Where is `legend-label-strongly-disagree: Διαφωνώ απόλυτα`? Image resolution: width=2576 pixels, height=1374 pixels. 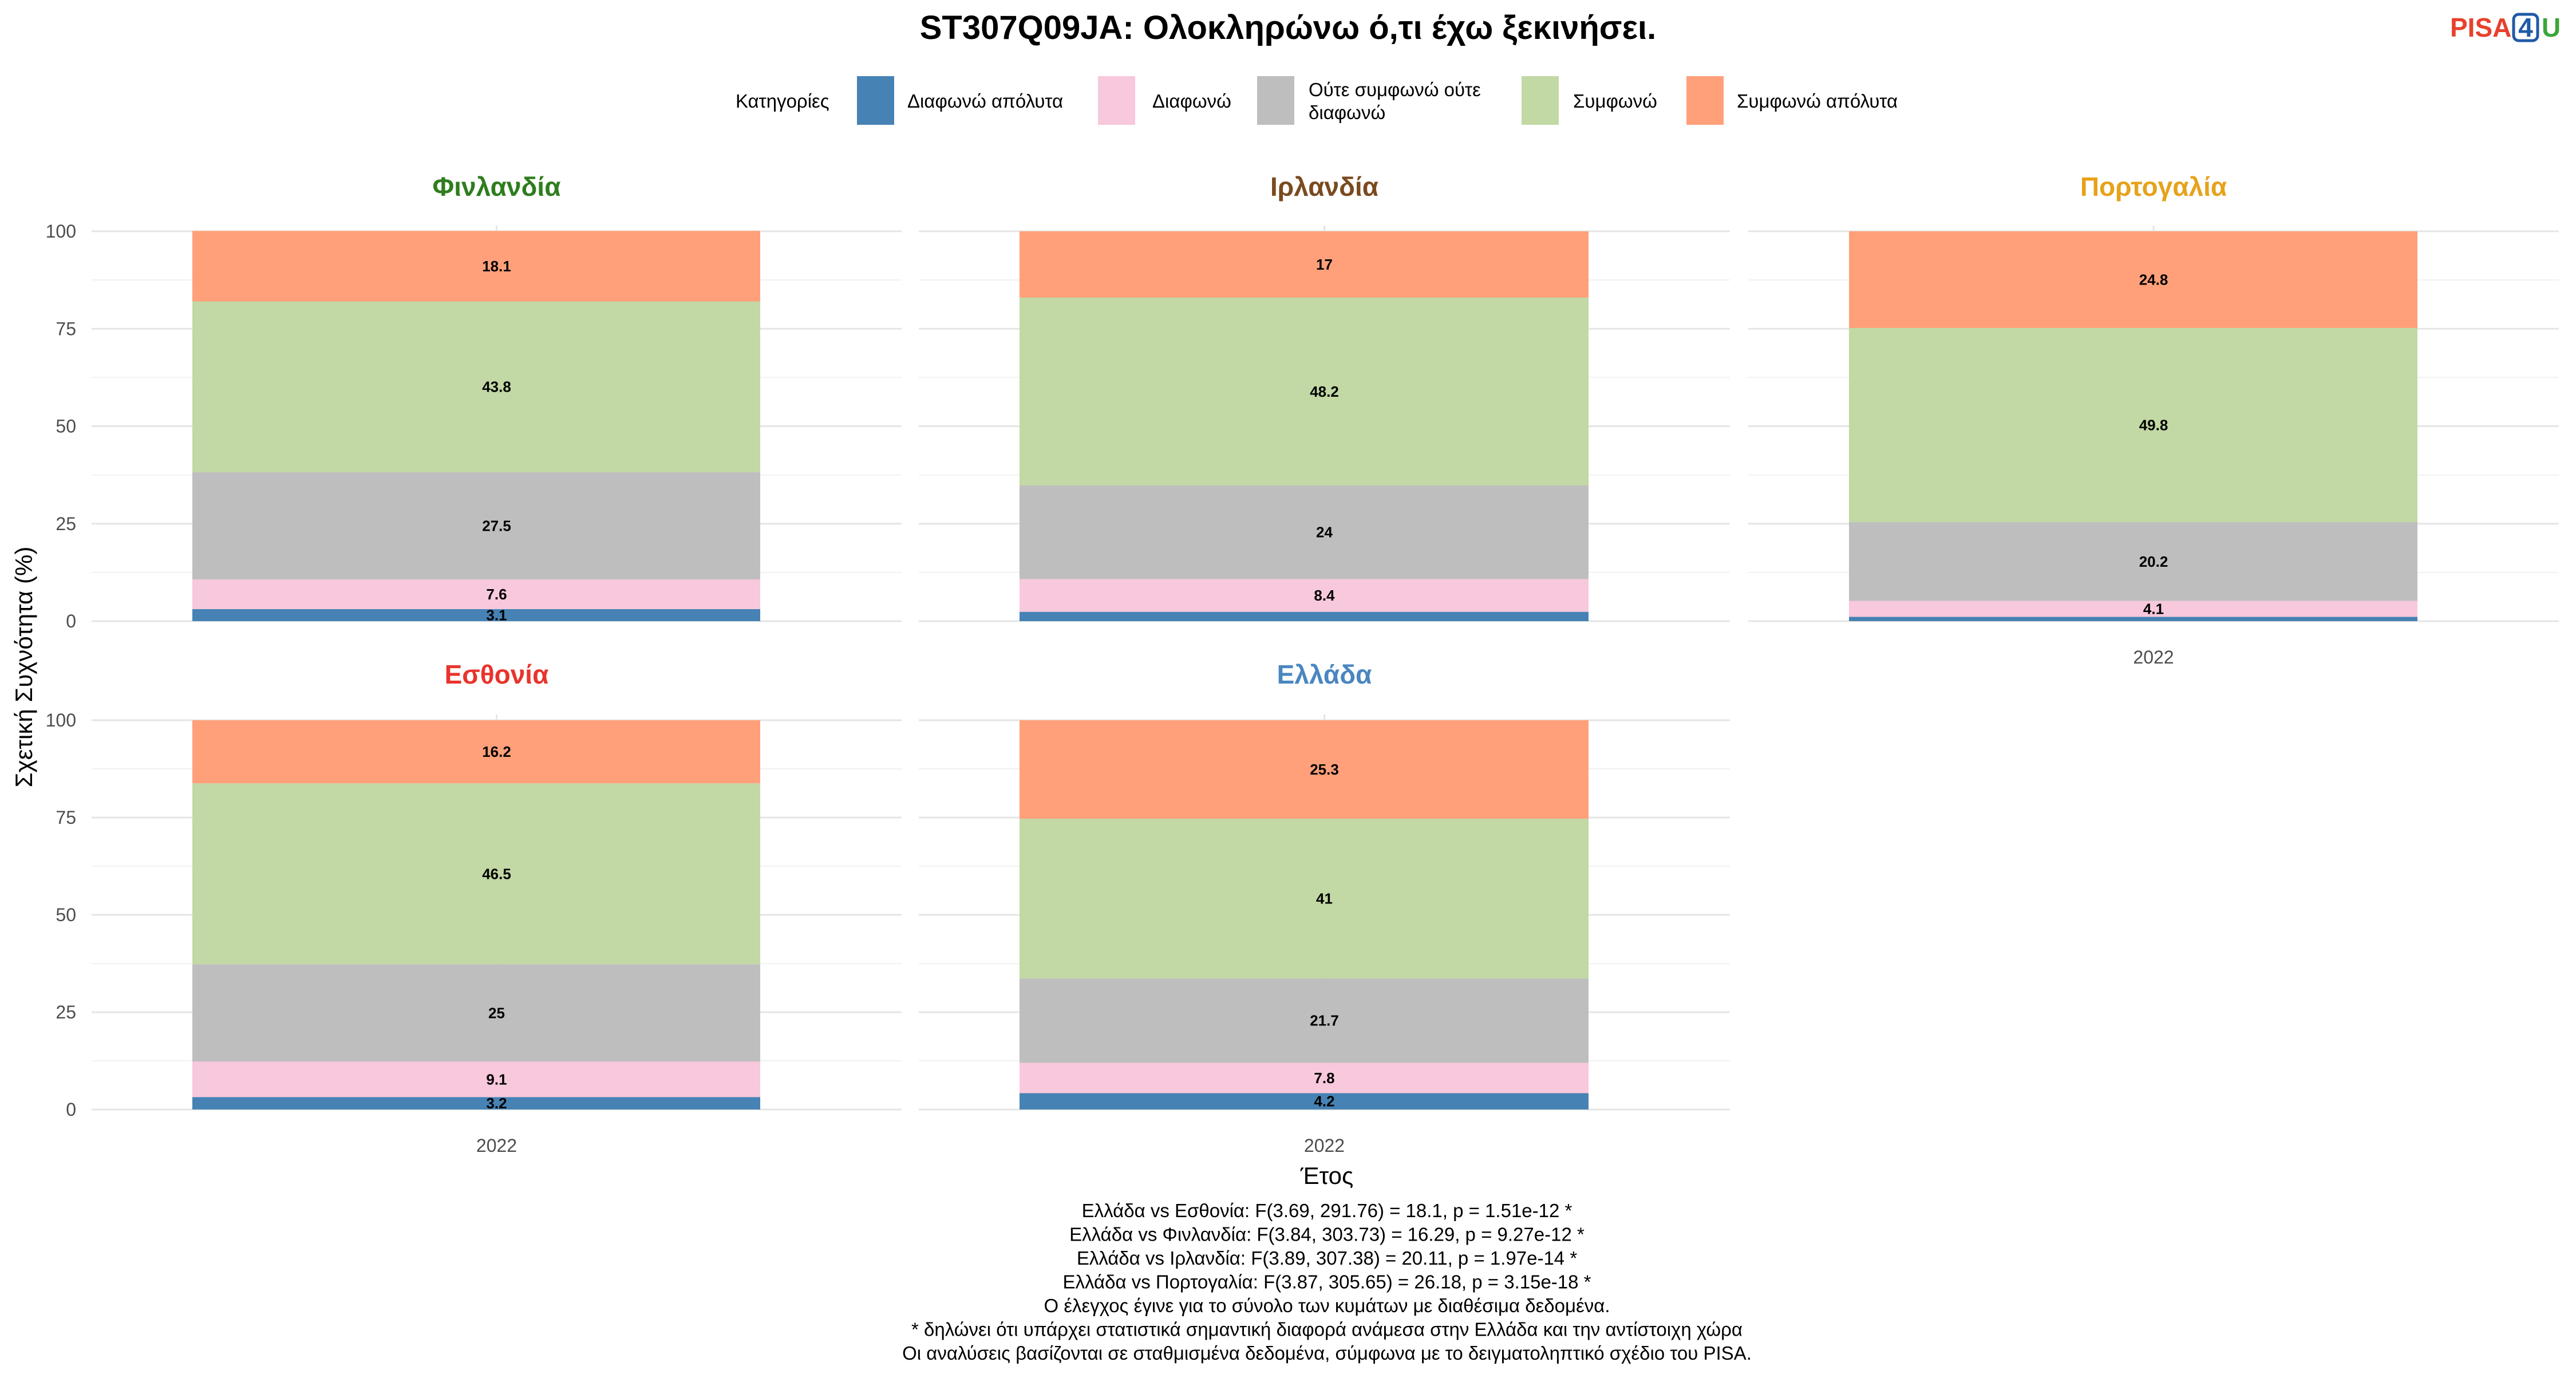 legend-label-strongly-disagree: Διαφωνώ απόλυτα is located at coordinates (985, 101).